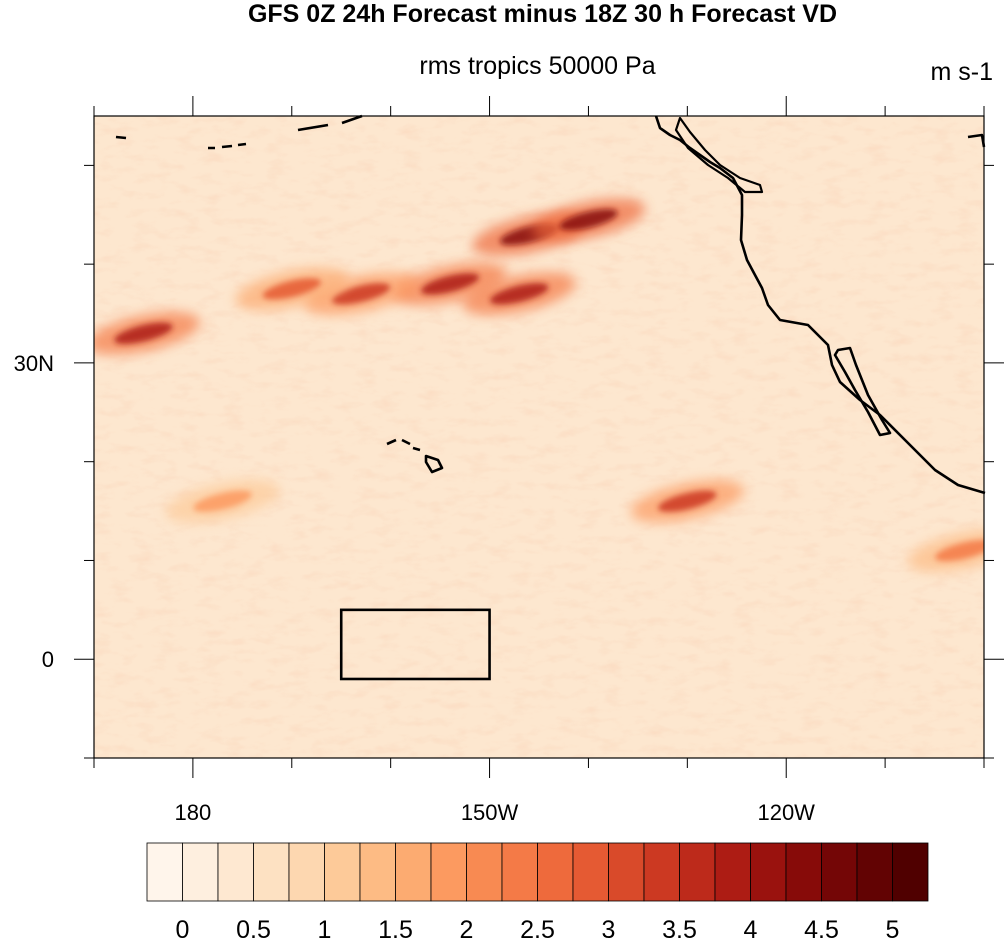  What do you see at coordinates (679, 930) in the screenshot?
I see `colorbar-label: 3.5` at bounding box center [679, 930].